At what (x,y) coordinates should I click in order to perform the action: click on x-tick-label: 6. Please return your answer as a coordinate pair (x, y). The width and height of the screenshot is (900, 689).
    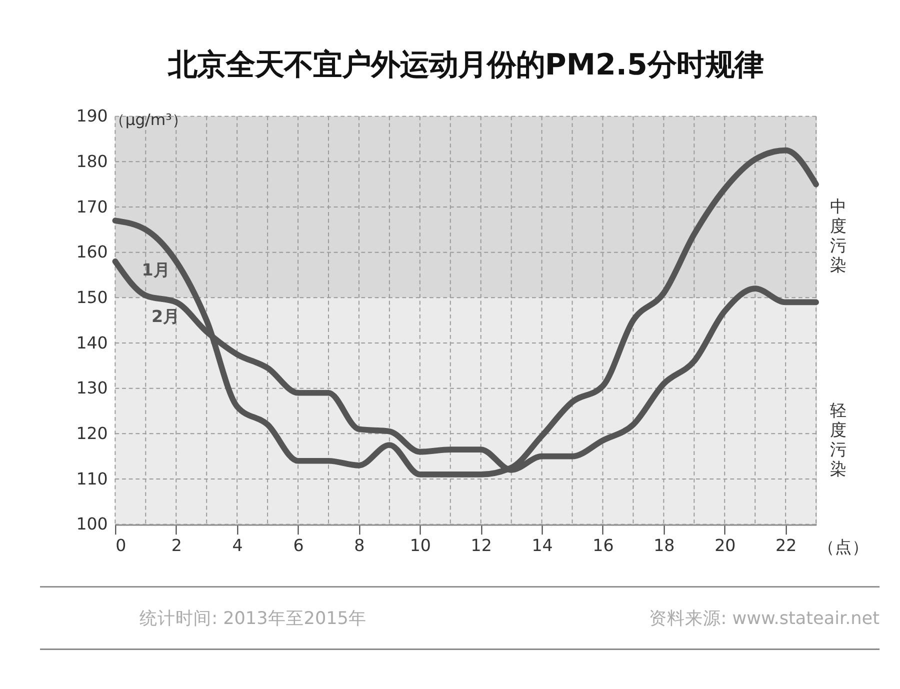
    Looking at the image, I should click on (298, 546).